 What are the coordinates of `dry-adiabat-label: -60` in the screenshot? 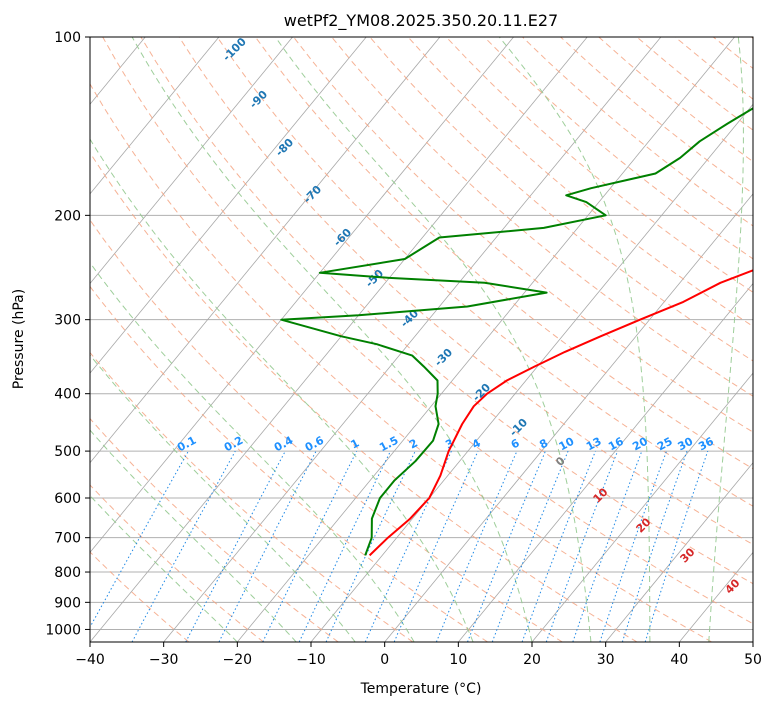 It's located at (342, 237).